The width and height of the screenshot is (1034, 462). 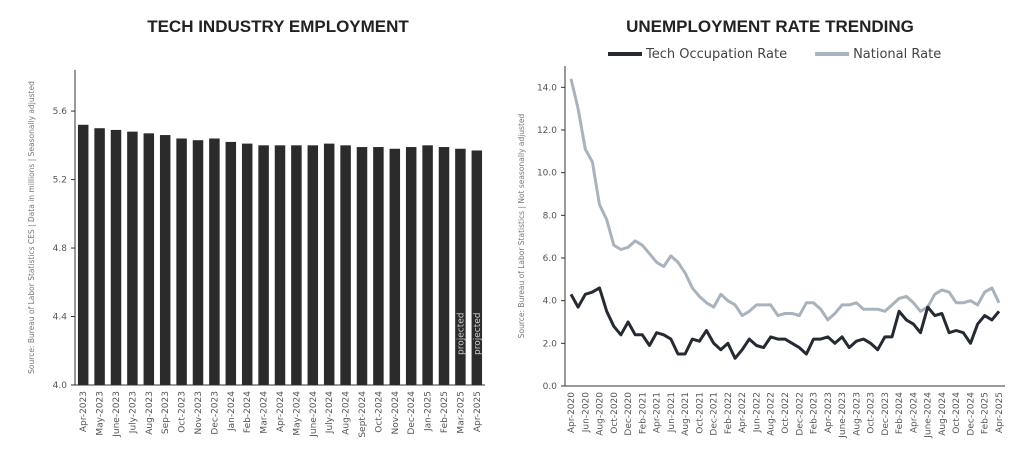 I want to click on x-tick-label: July-2024, so click(x=330, y=412).